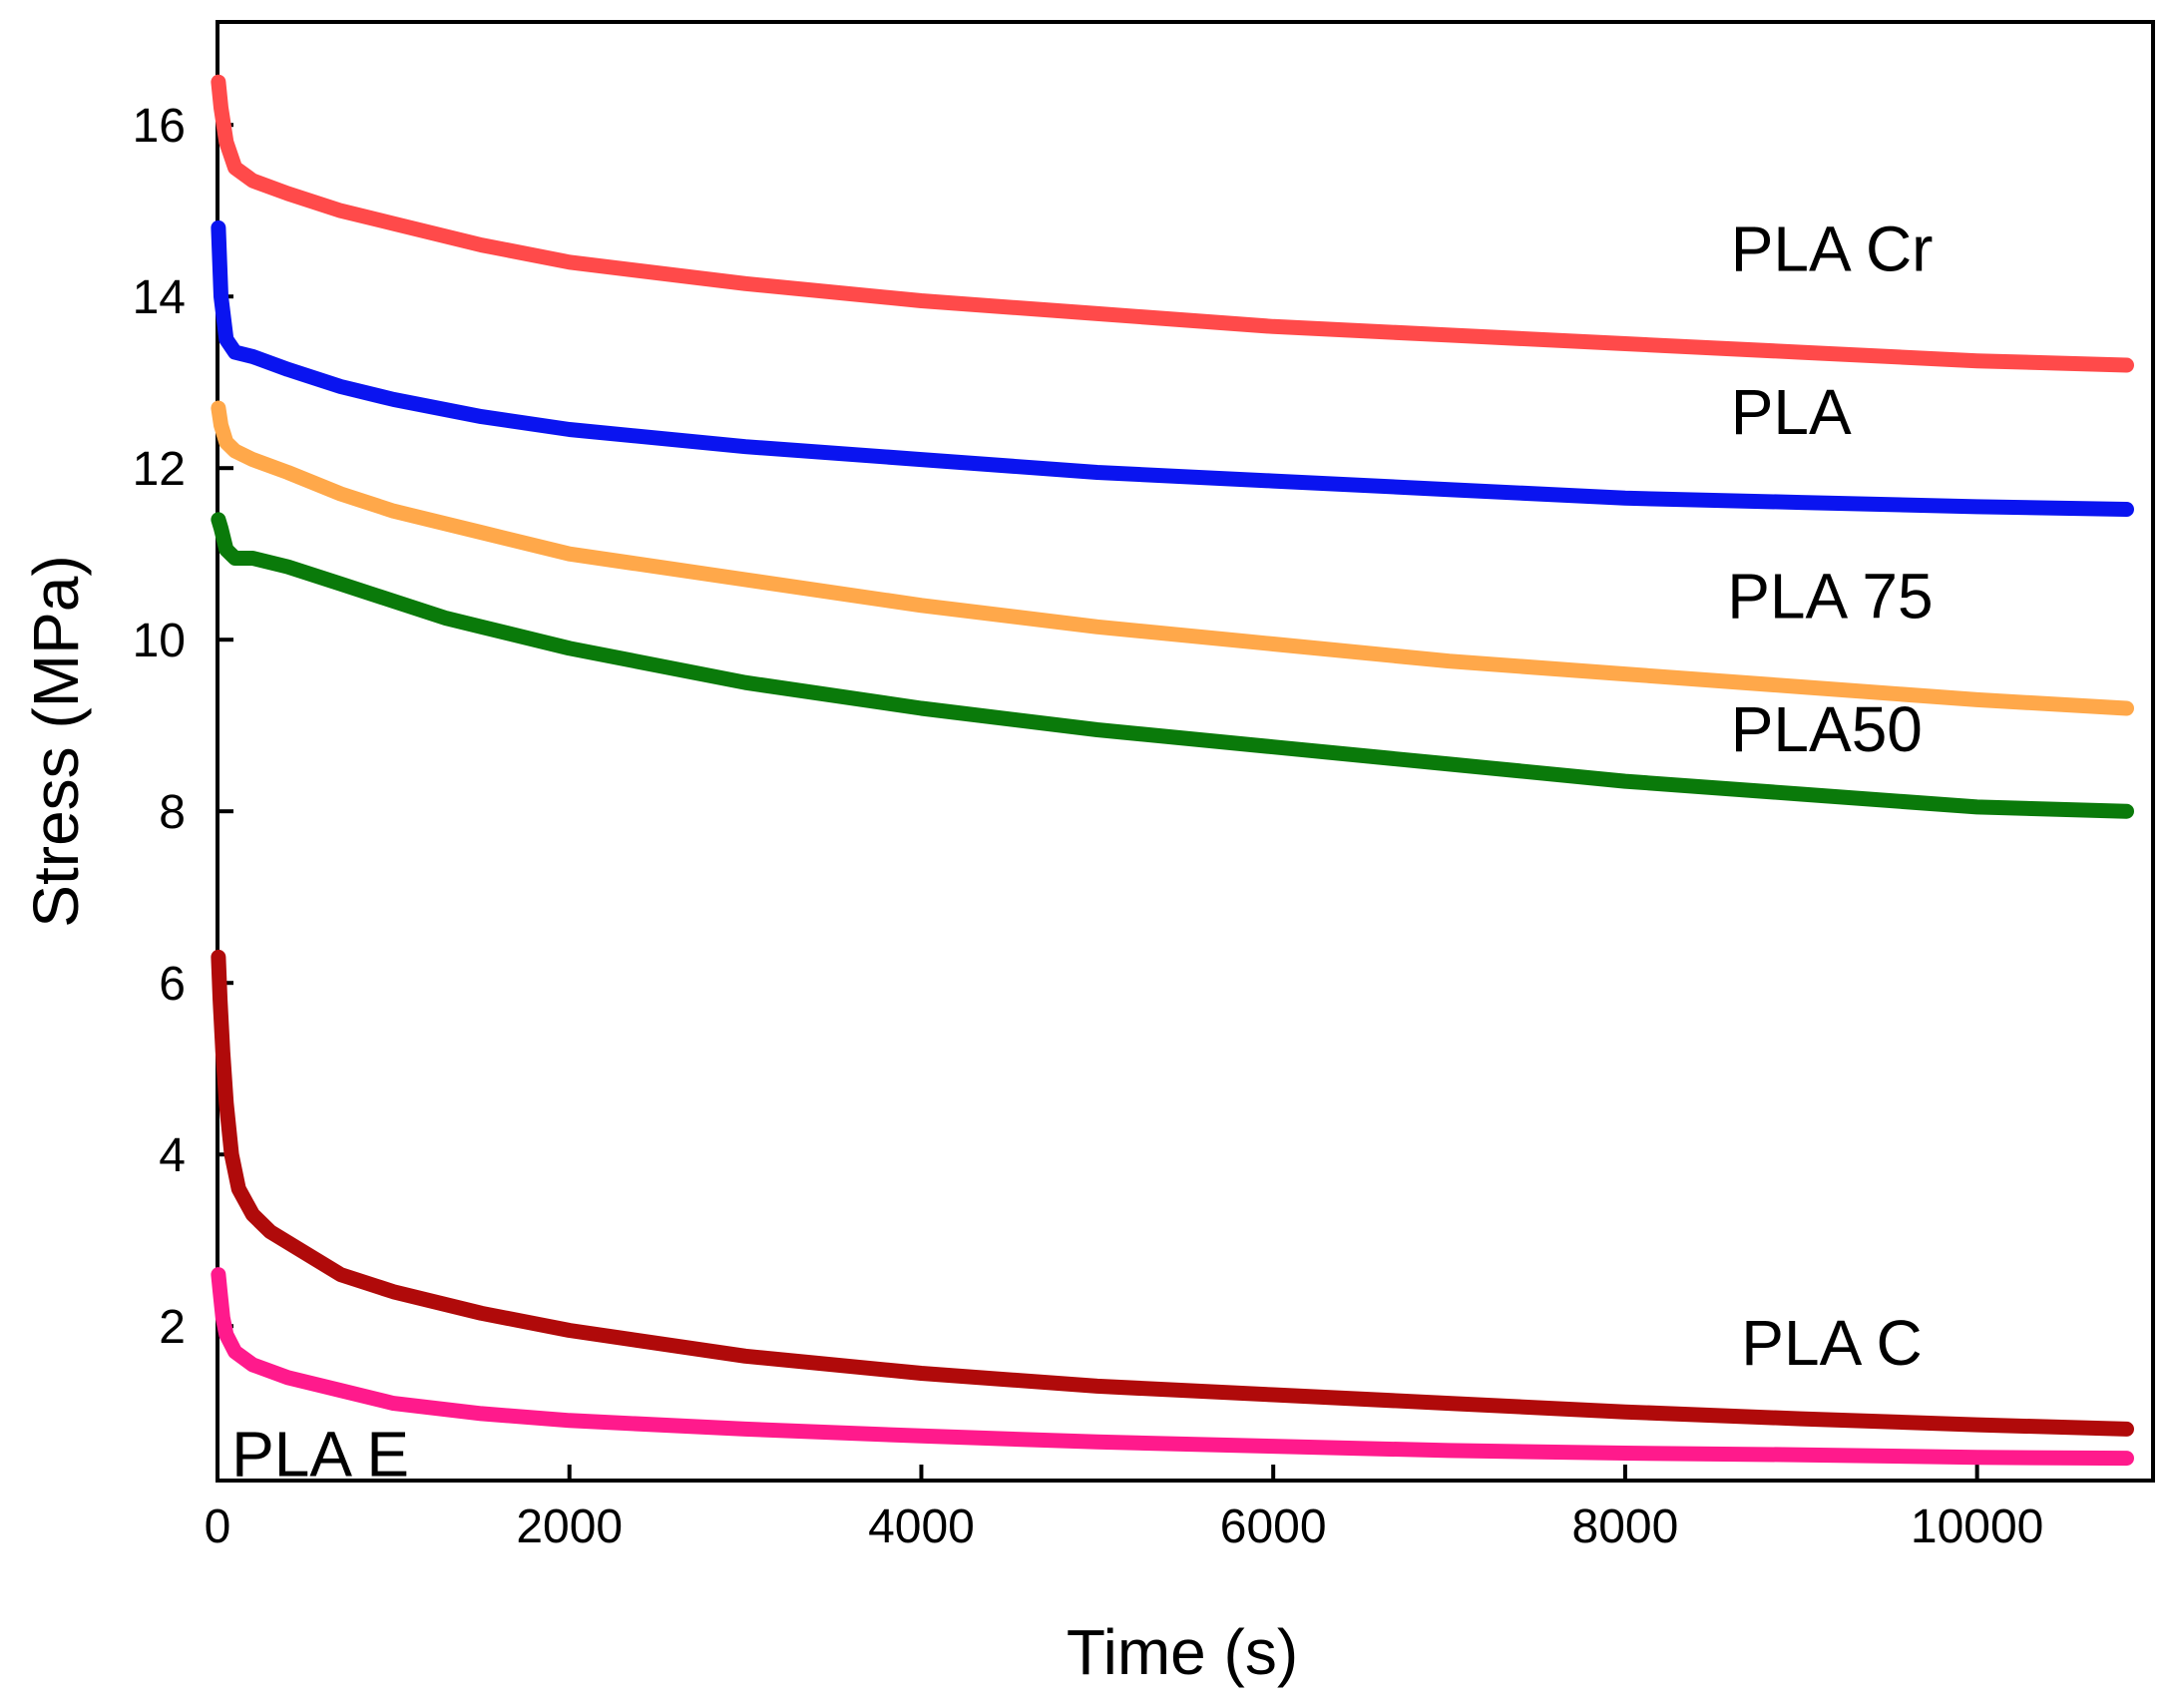 This screenshot has width=2169, height=1708. What do you see at coordinates (172, 812) in the screenshot?
I see `y-tick-label: 8` at bounding box center [172, 812].